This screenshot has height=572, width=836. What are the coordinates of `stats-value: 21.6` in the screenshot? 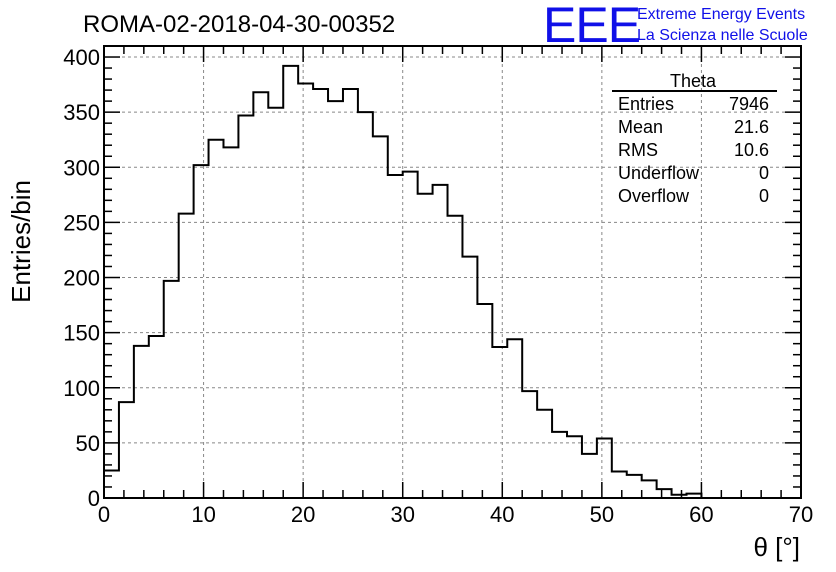 It's located at (751, 127).